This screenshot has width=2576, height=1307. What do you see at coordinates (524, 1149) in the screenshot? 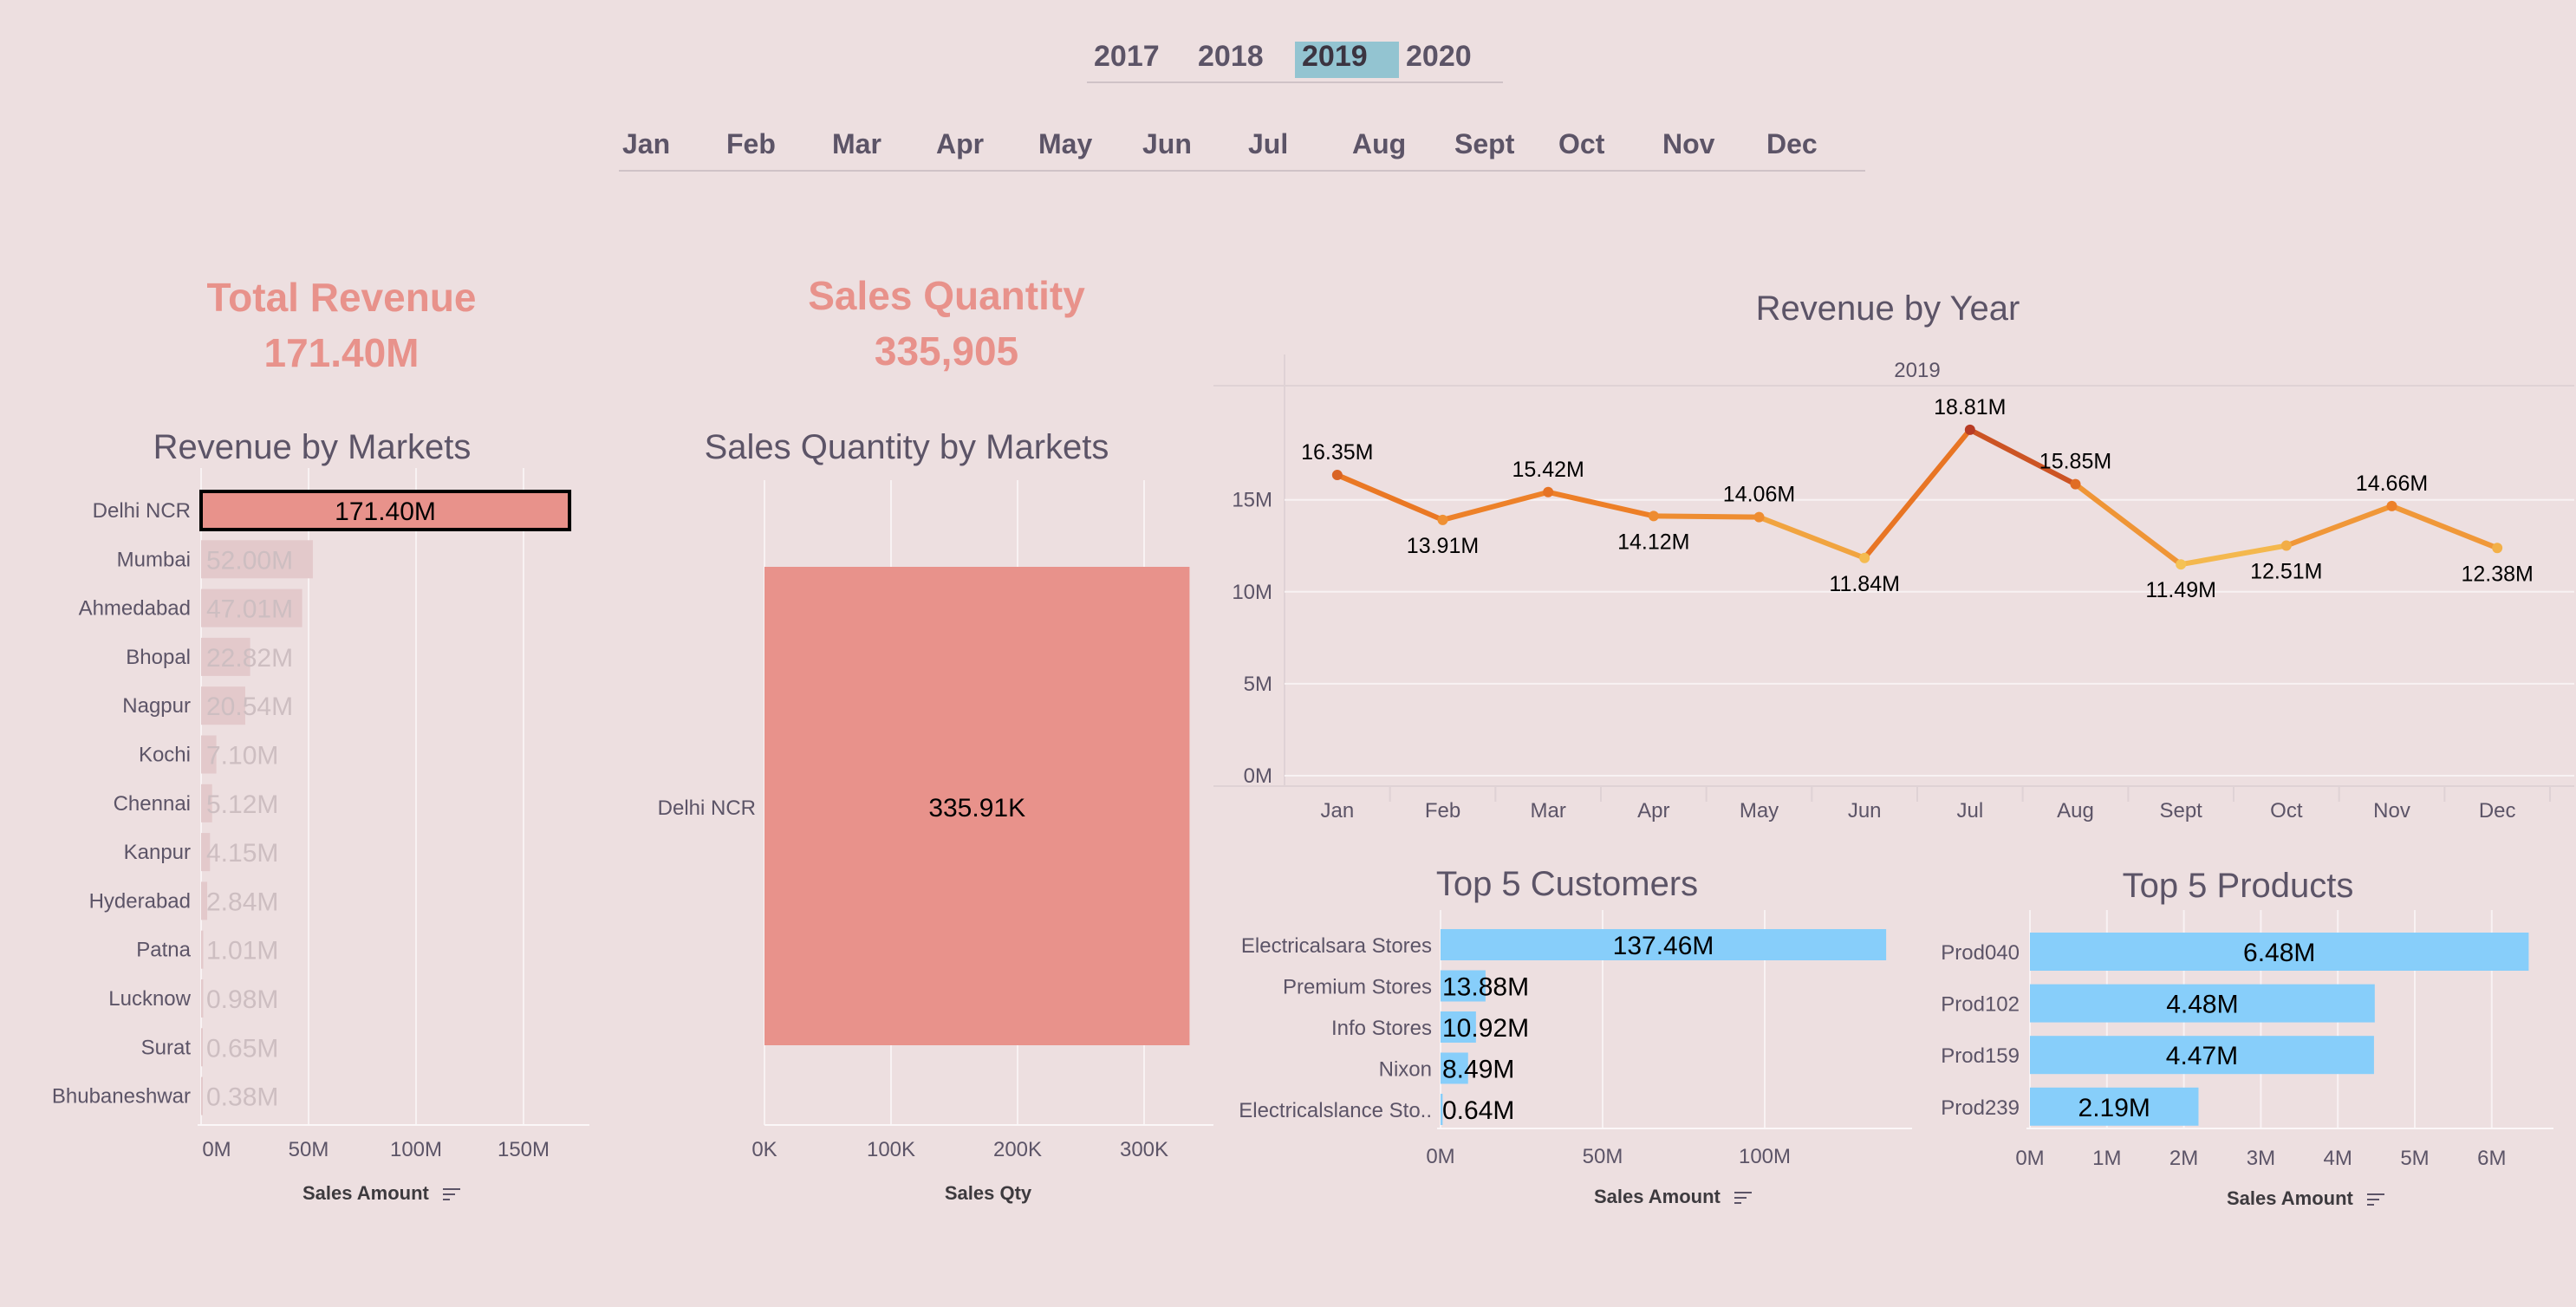
I see `x-tick-label: 150M` at bounding box center [524, 1149].